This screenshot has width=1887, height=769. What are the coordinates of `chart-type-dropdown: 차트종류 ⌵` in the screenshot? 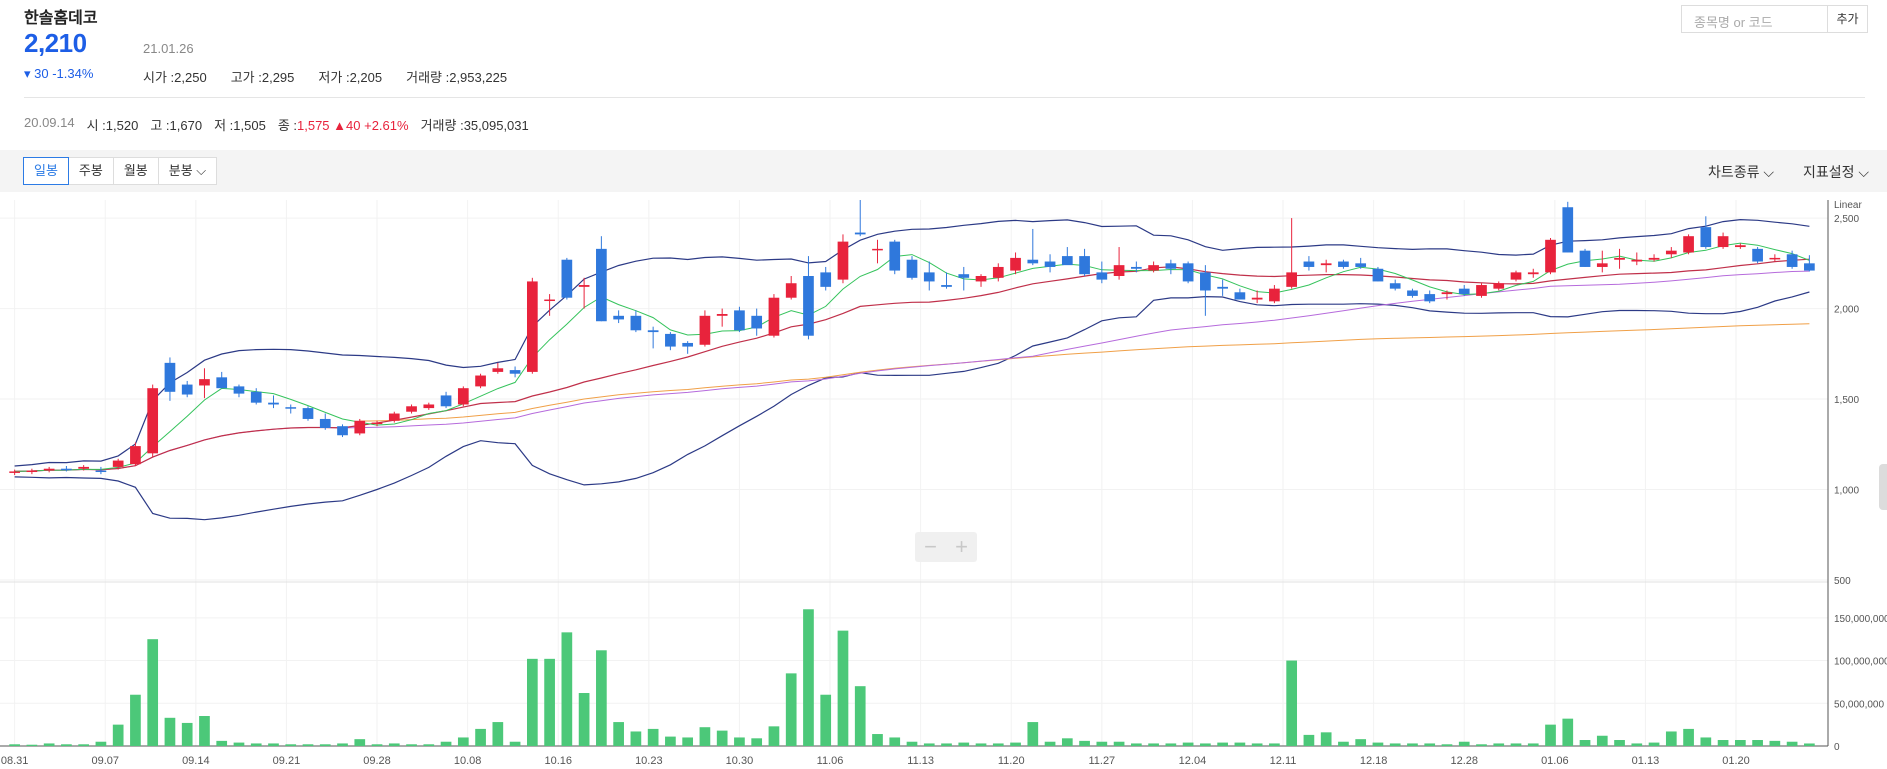 It's located at (1741, 172).